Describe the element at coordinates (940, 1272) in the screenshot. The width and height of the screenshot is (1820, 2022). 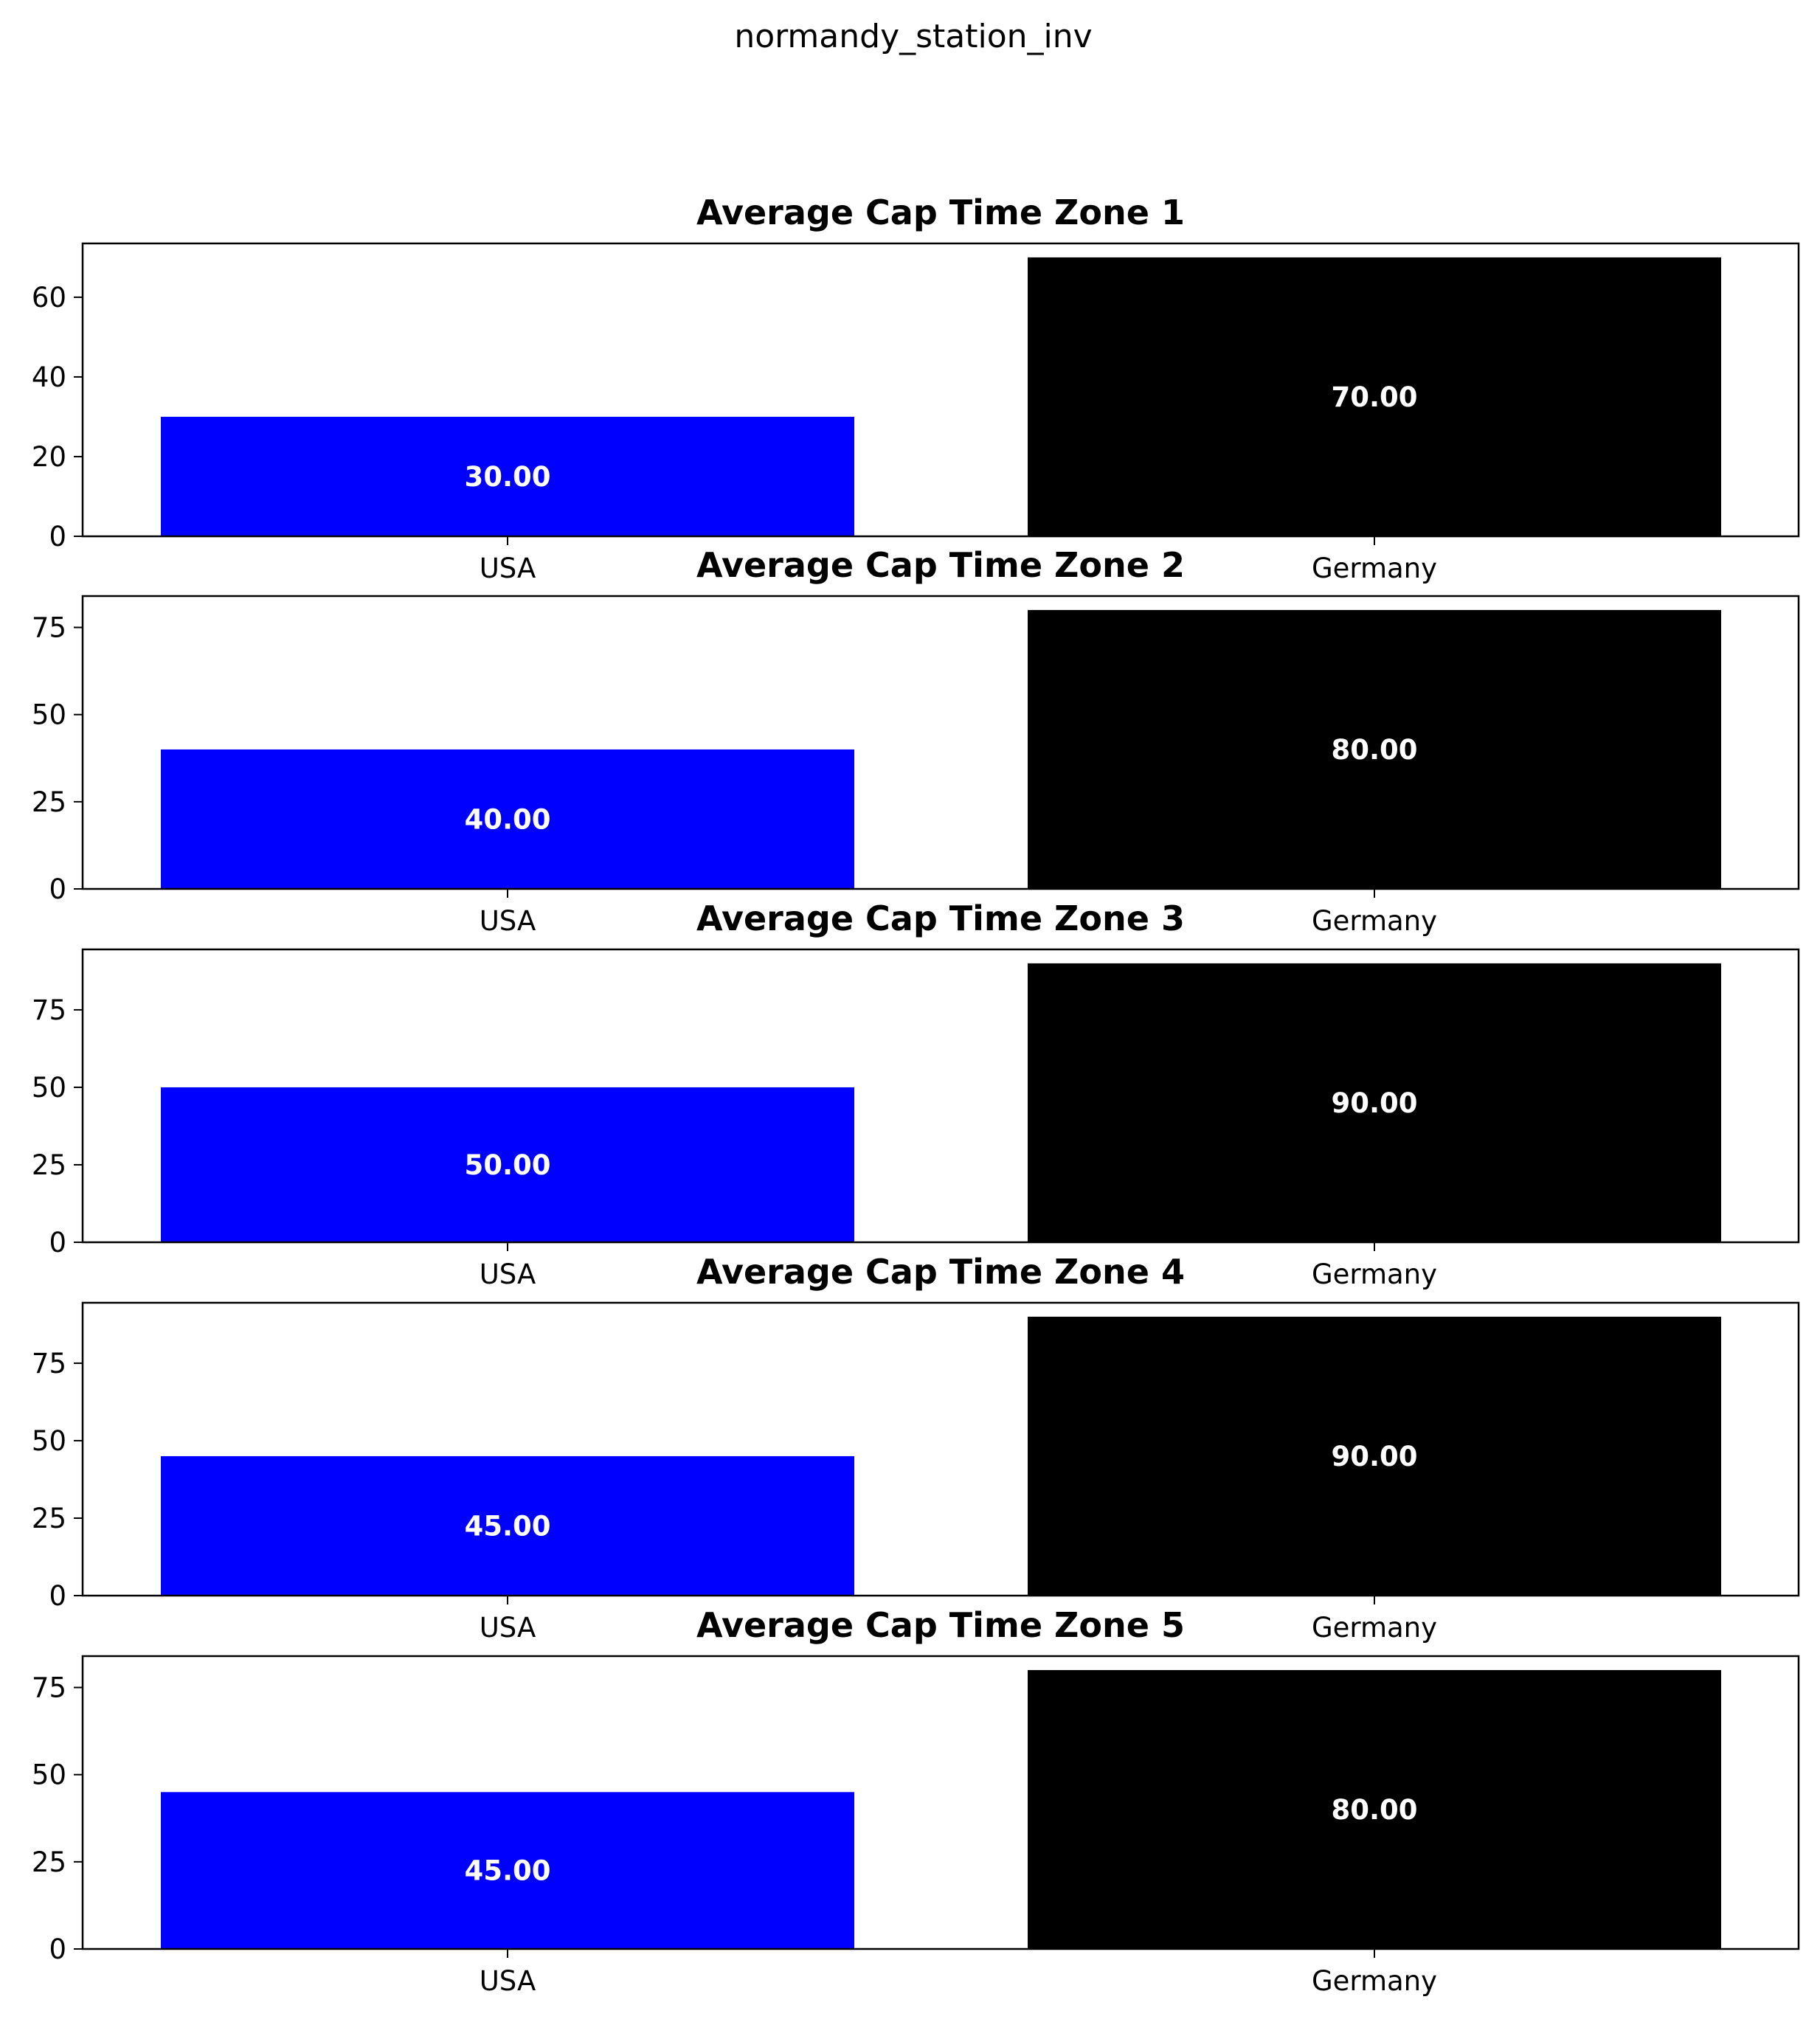
I see `subplot-title: Average Cap Time Zone 4` at that location.